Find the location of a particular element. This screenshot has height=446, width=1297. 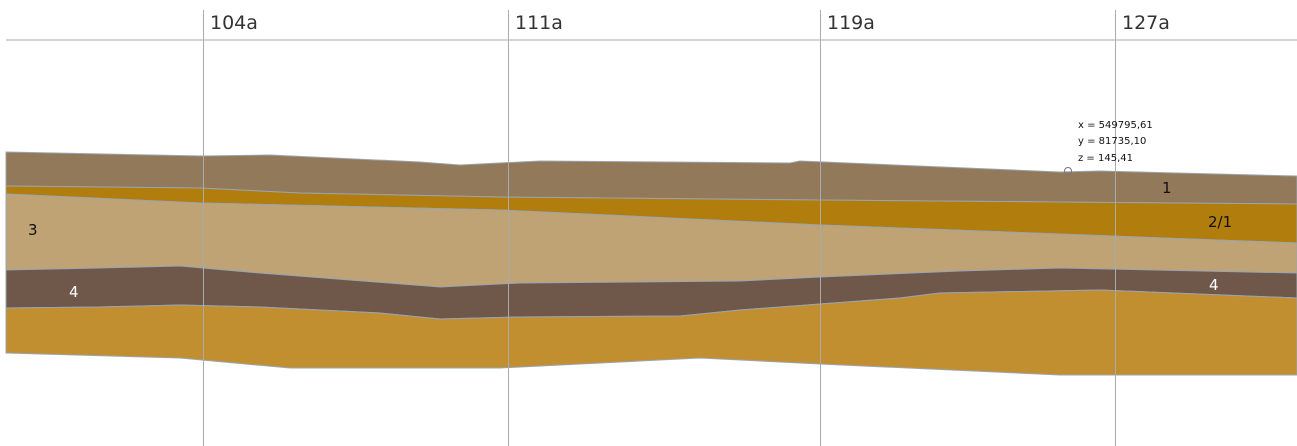

tooltip-z: z = 145,41 is located at coordinates (1105, 158).